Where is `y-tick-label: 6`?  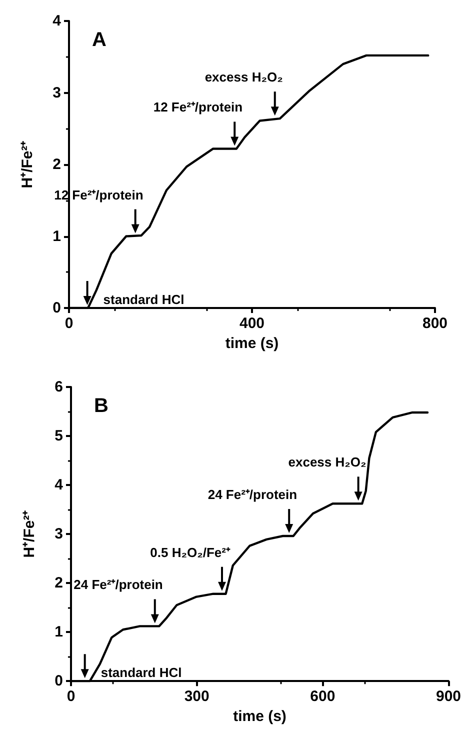
y-tick-label: 6 is located at coordinates (58, 387).